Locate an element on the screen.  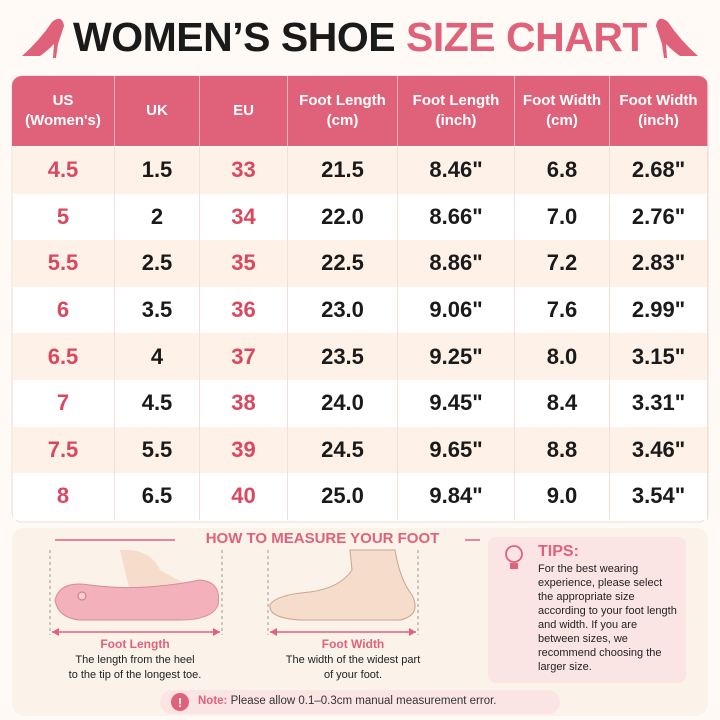
cell: 22.5 is located at coordinates (343, 263).